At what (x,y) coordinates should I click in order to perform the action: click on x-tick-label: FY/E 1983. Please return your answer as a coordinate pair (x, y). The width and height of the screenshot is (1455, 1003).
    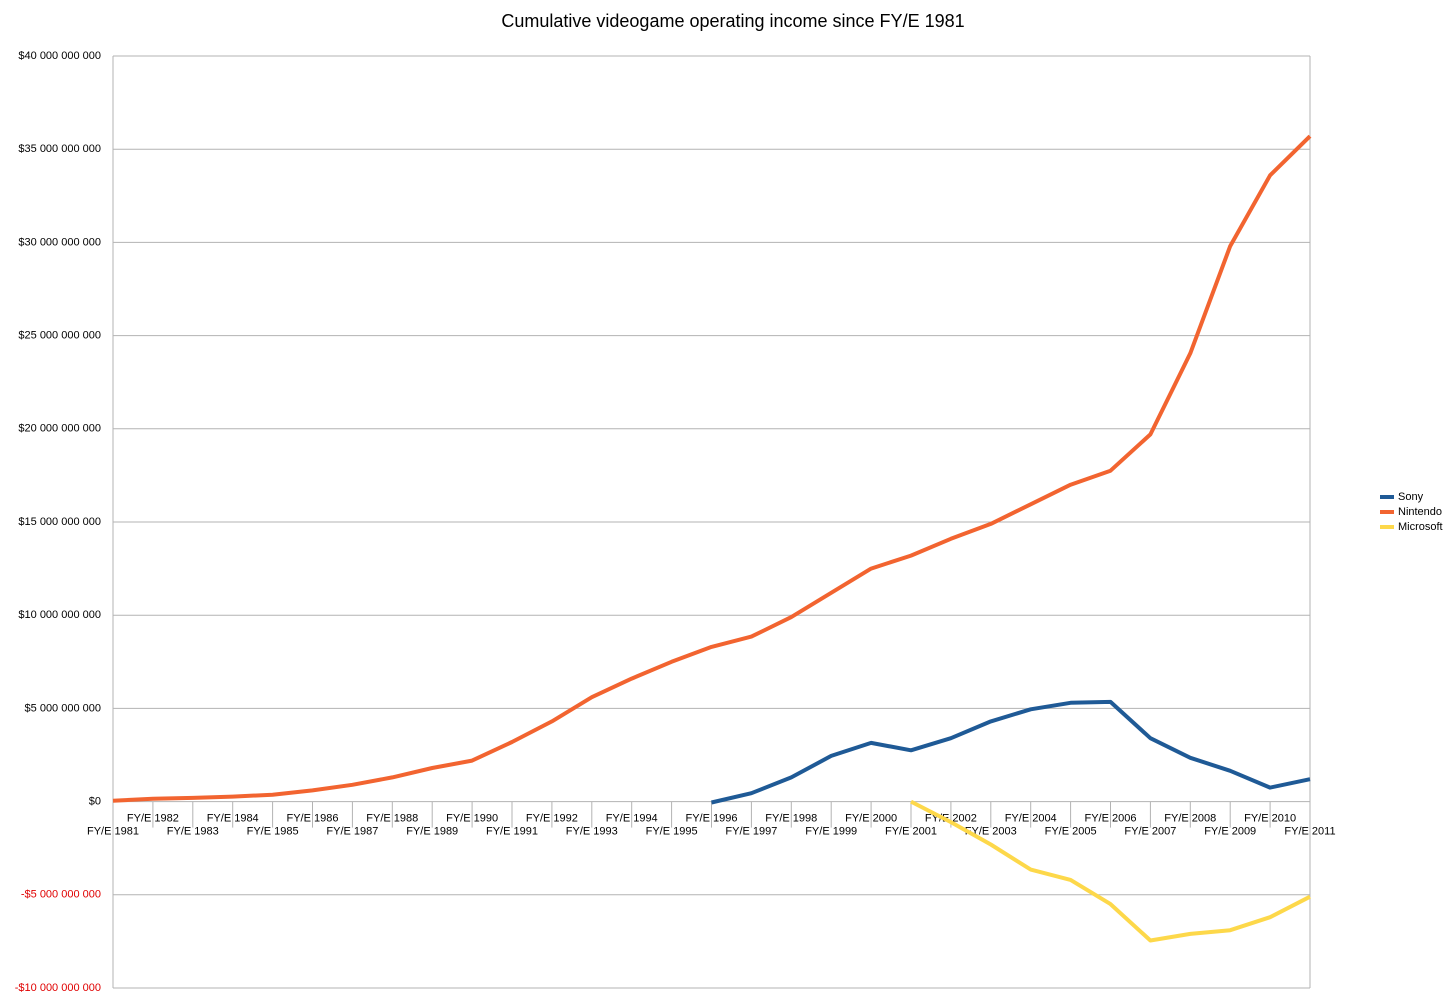
    Looking at the image, I should click on (193, 832).